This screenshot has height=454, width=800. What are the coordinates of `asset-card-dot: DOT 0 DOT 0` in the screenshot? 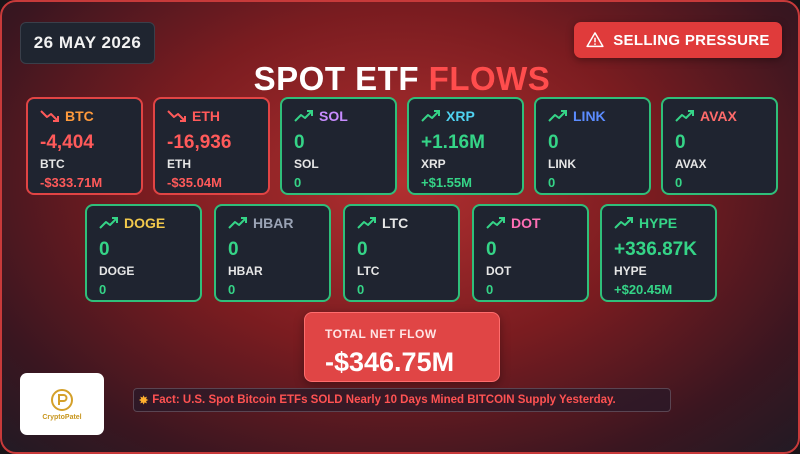 It's located at (530, 253).